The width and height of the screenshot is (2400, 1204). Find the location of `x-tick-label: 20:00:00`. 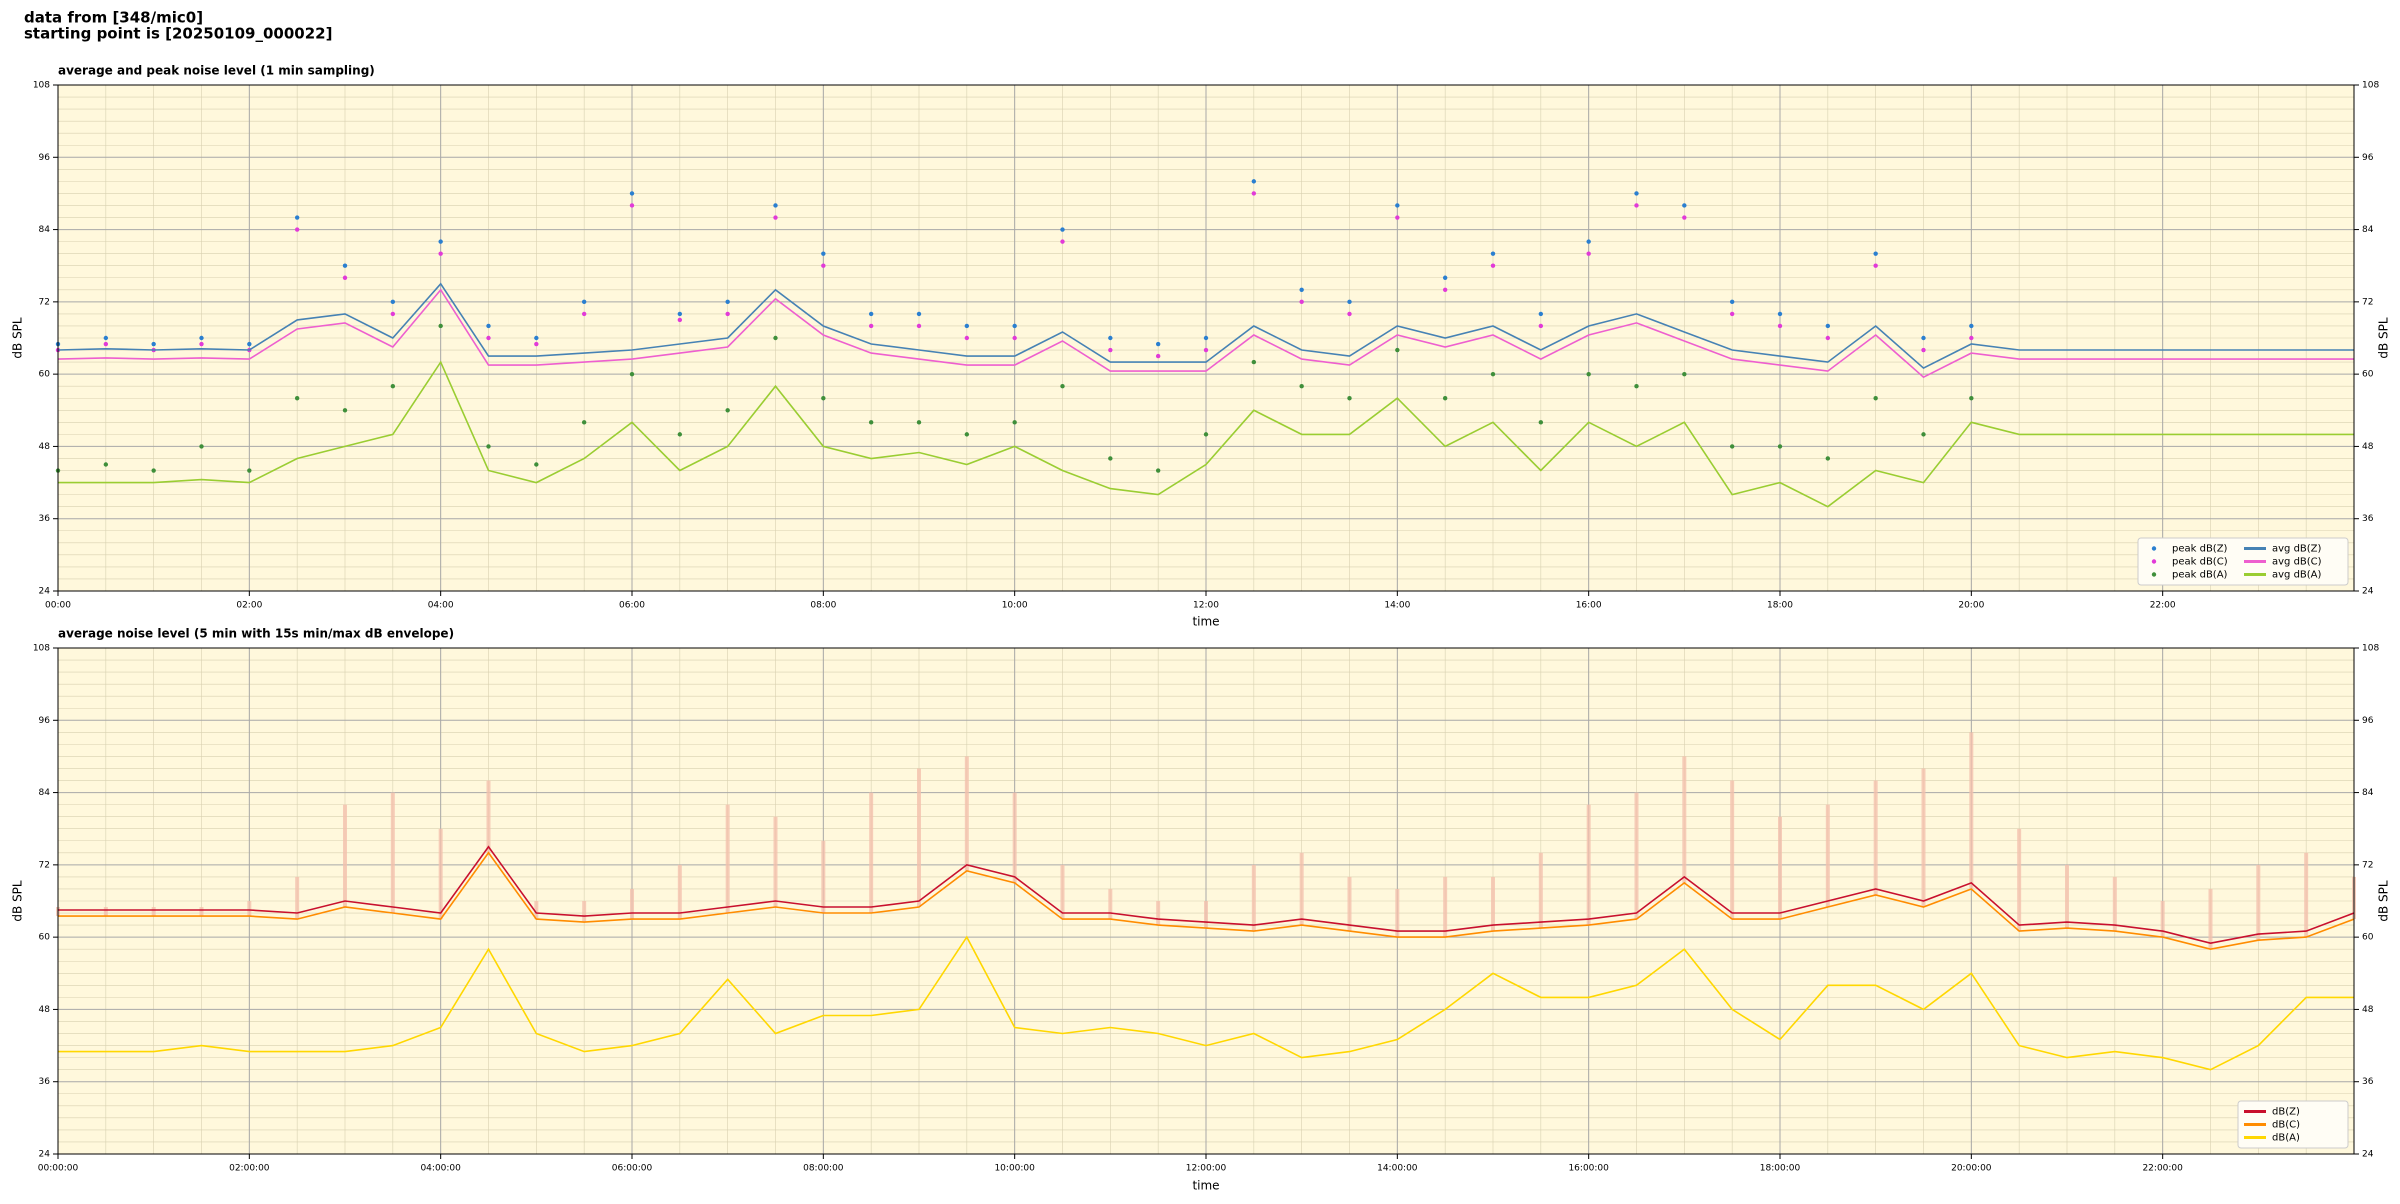

x-tick-label: 20:00:00 is located at coordinates (1971, 1169).